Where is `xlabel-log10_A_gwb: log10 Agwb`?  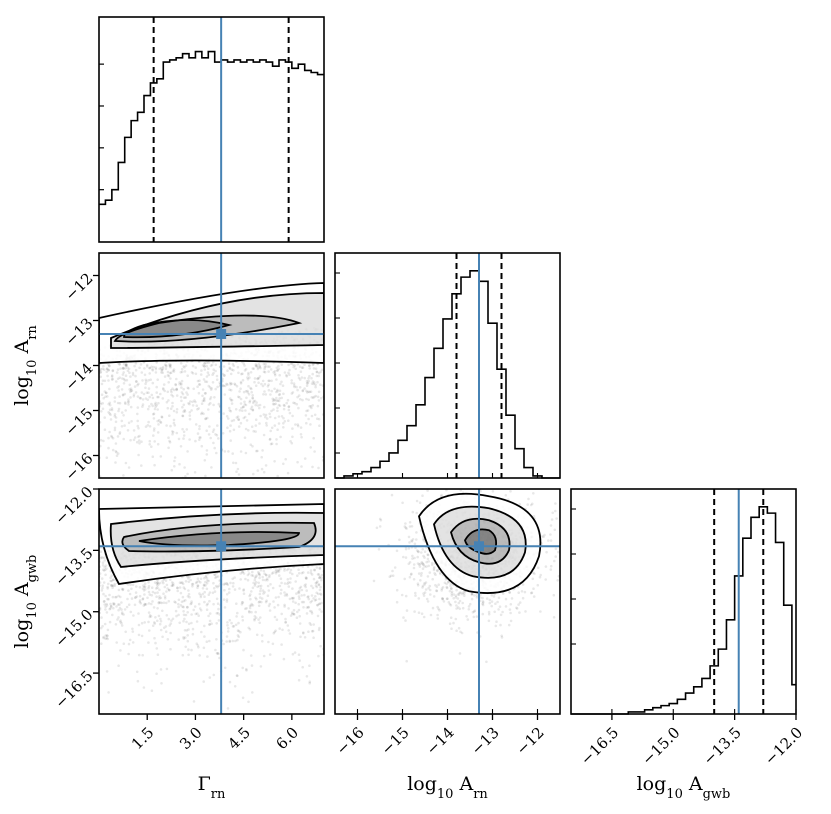 xlabel-log10_A_gwb: log10 Agwb is located at coordinates (684, 787).